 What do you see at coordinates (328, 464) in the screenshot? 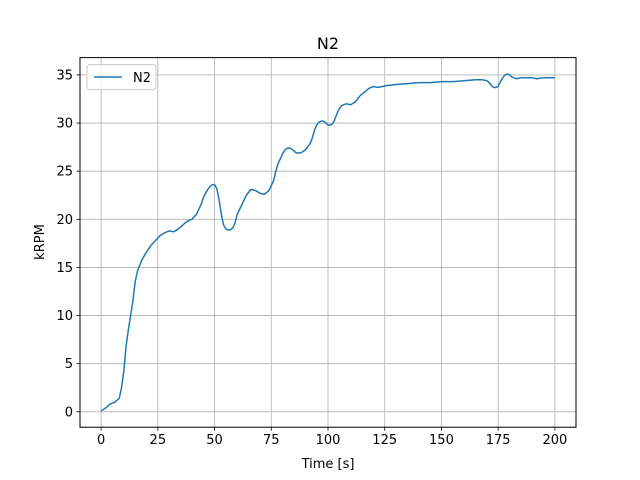
I see `x-axis-label: Time [s]` at bounding box center [328, 464].